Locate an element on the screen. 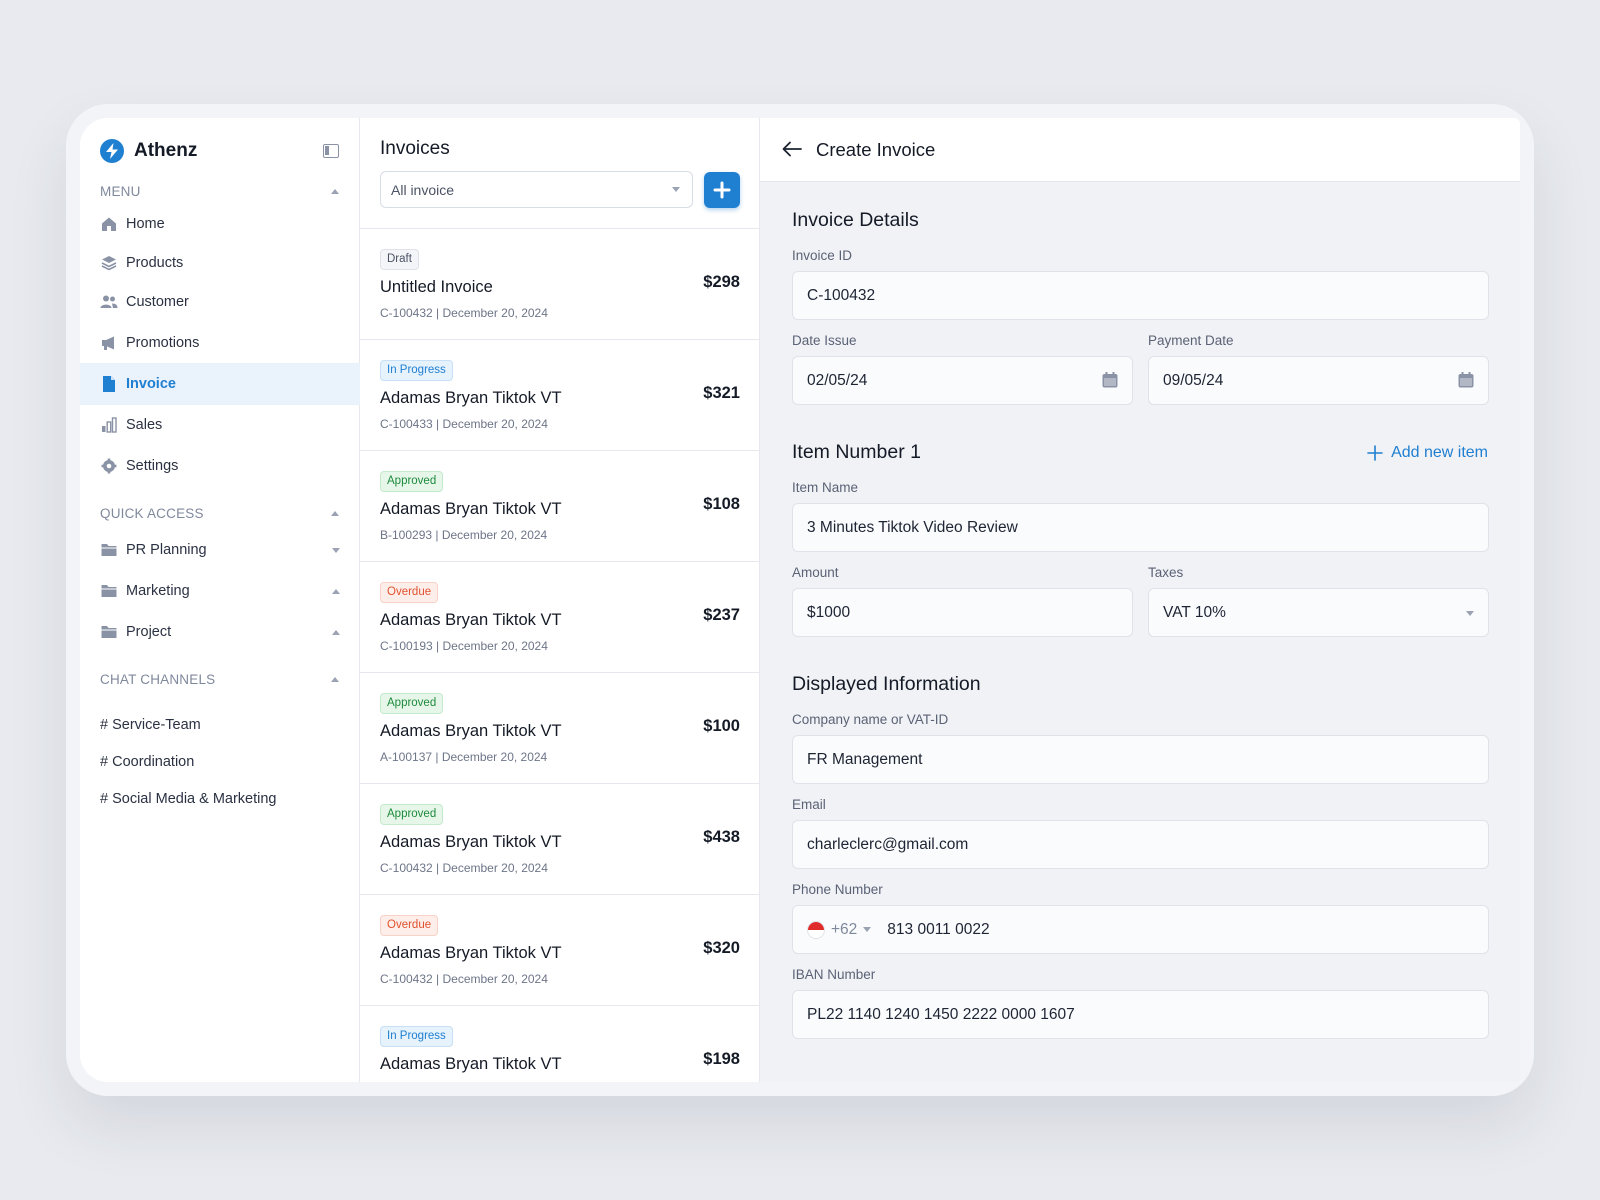 The width and height of the screenshot is (1600, 1200). menu-section-label: MENU is located at coordinates (120, 191).